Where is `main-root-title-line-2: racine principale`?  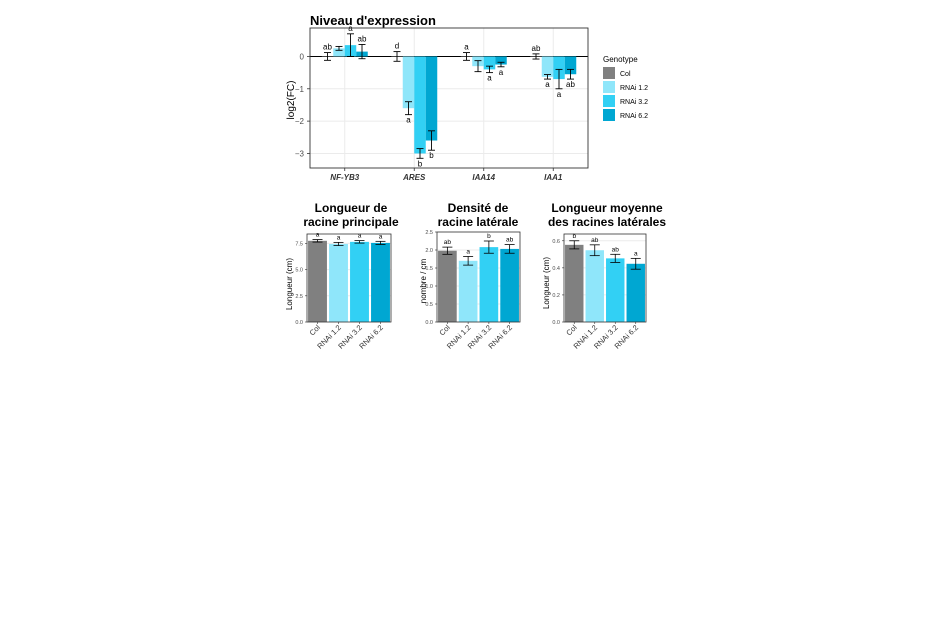 main-root-title-line-2: racine principale is located at coordinates (351, 222).